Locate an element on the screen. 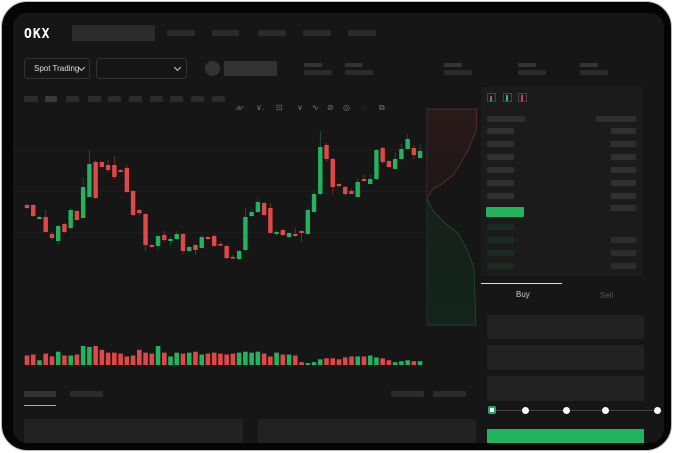 Image resolution: width=673 pixels, height=453 pixels. draw-tool-icon: ⊘ is located at coordinates (330, 107).